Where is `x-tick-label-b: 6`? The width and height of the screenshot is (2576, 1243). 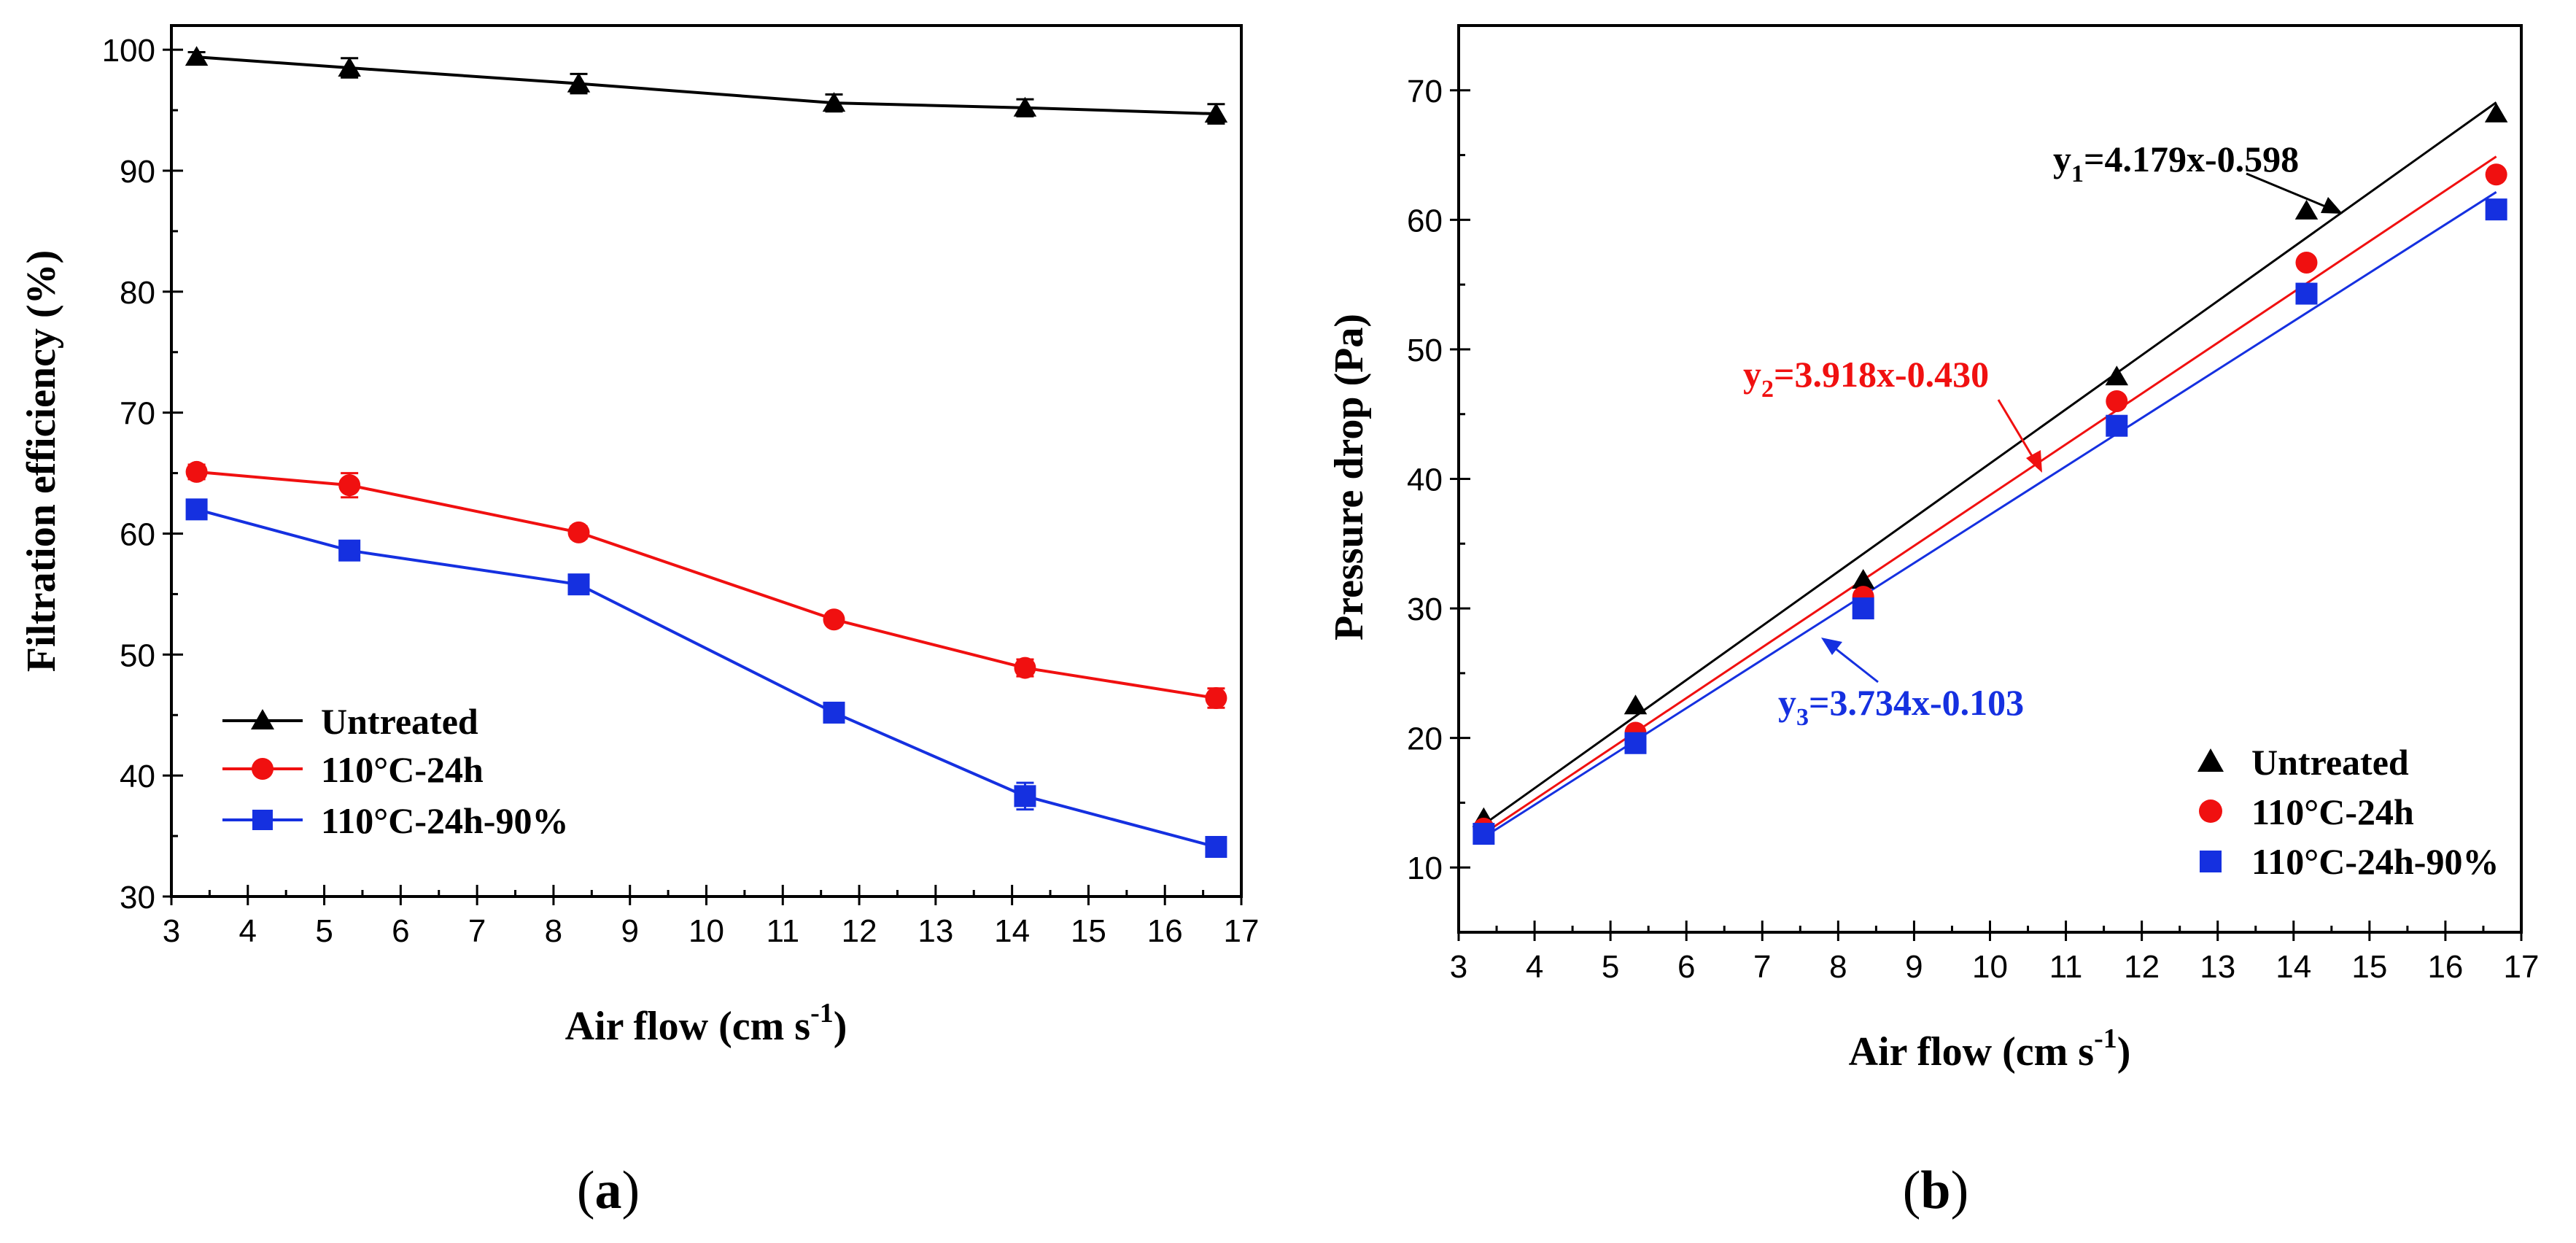 x-tick-label-b: 6 is located at coordinates (1686, 967).